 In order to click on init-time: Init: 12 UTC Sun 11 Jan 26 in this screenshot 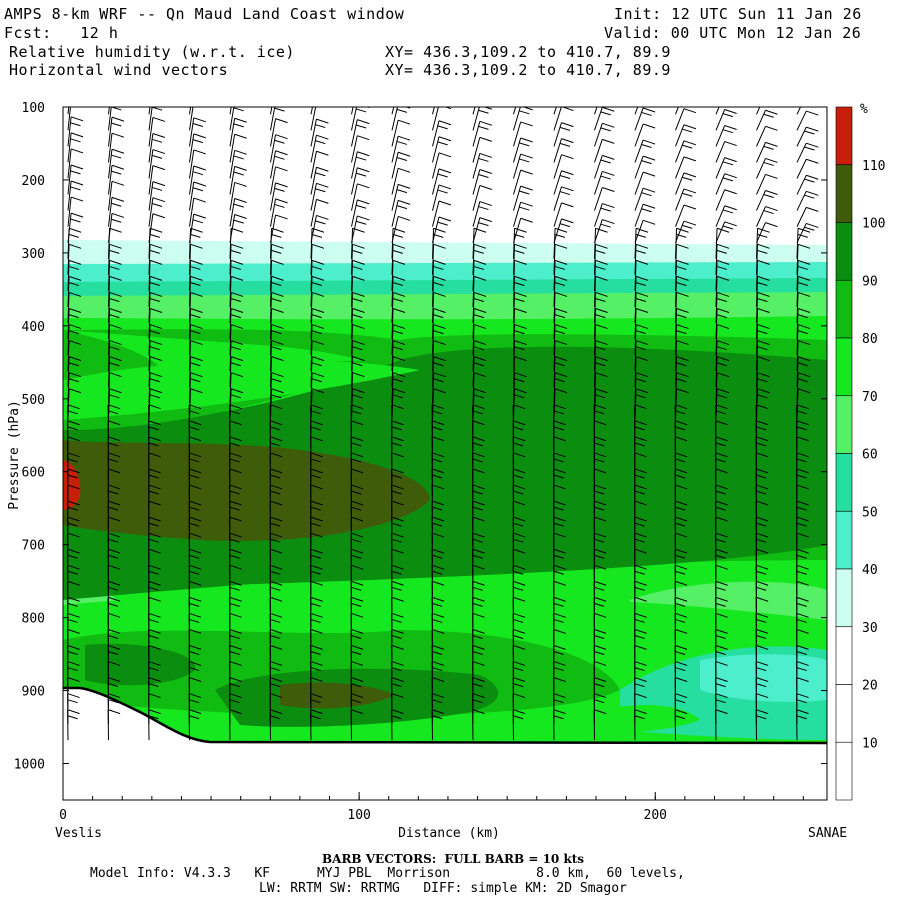, I will do `click(738, 14)`.